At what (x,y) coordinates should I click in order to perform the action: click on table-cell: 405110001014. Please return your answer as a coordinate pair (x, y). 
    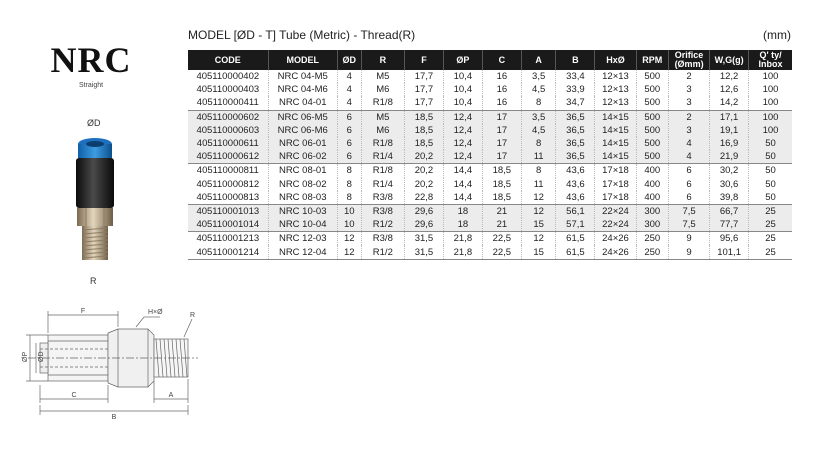
    Looking at the image, I should click on (228, 225).